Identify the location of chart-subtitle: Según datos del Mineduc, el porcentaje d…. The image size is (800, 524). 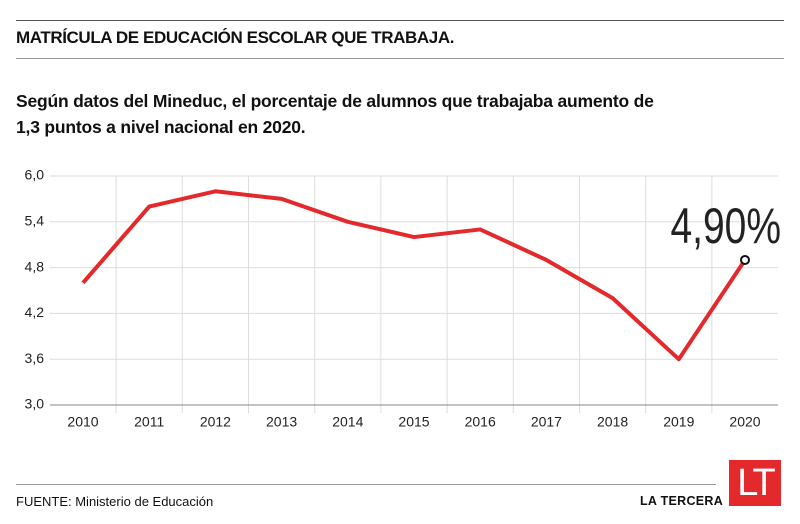
(335, 114).